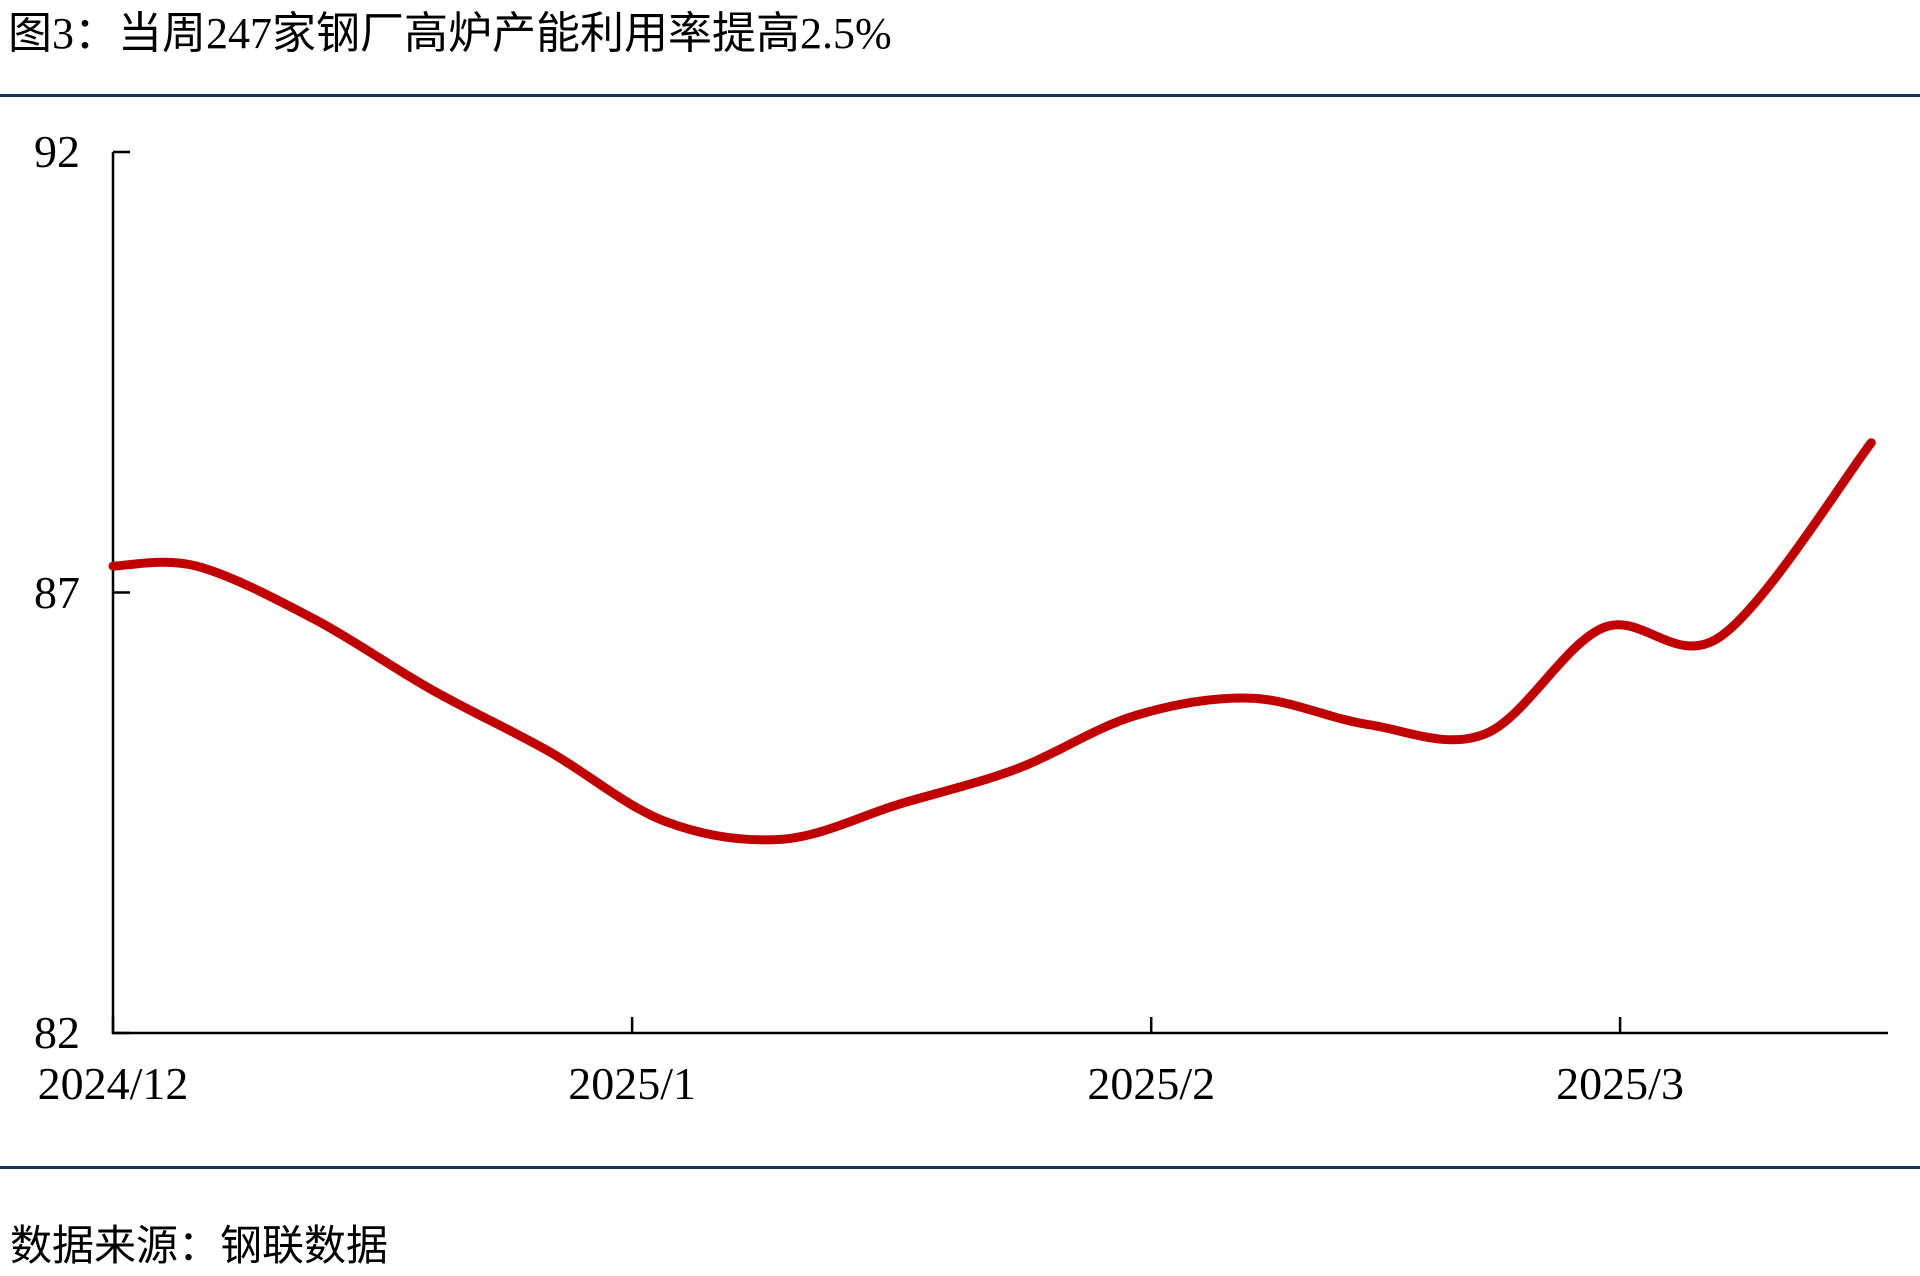 Image resolution: width=1920 pixels, height=1276 pixels. I want to click on bottom-divider, so click(960, 1167).